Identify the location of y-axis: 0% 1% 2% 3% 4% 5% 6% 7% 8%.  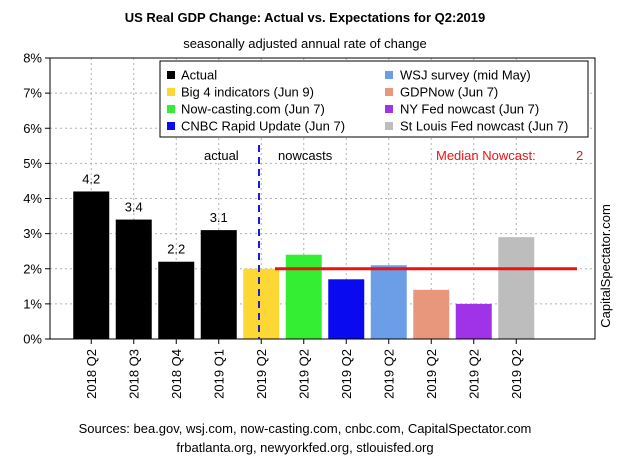
(36, 199).